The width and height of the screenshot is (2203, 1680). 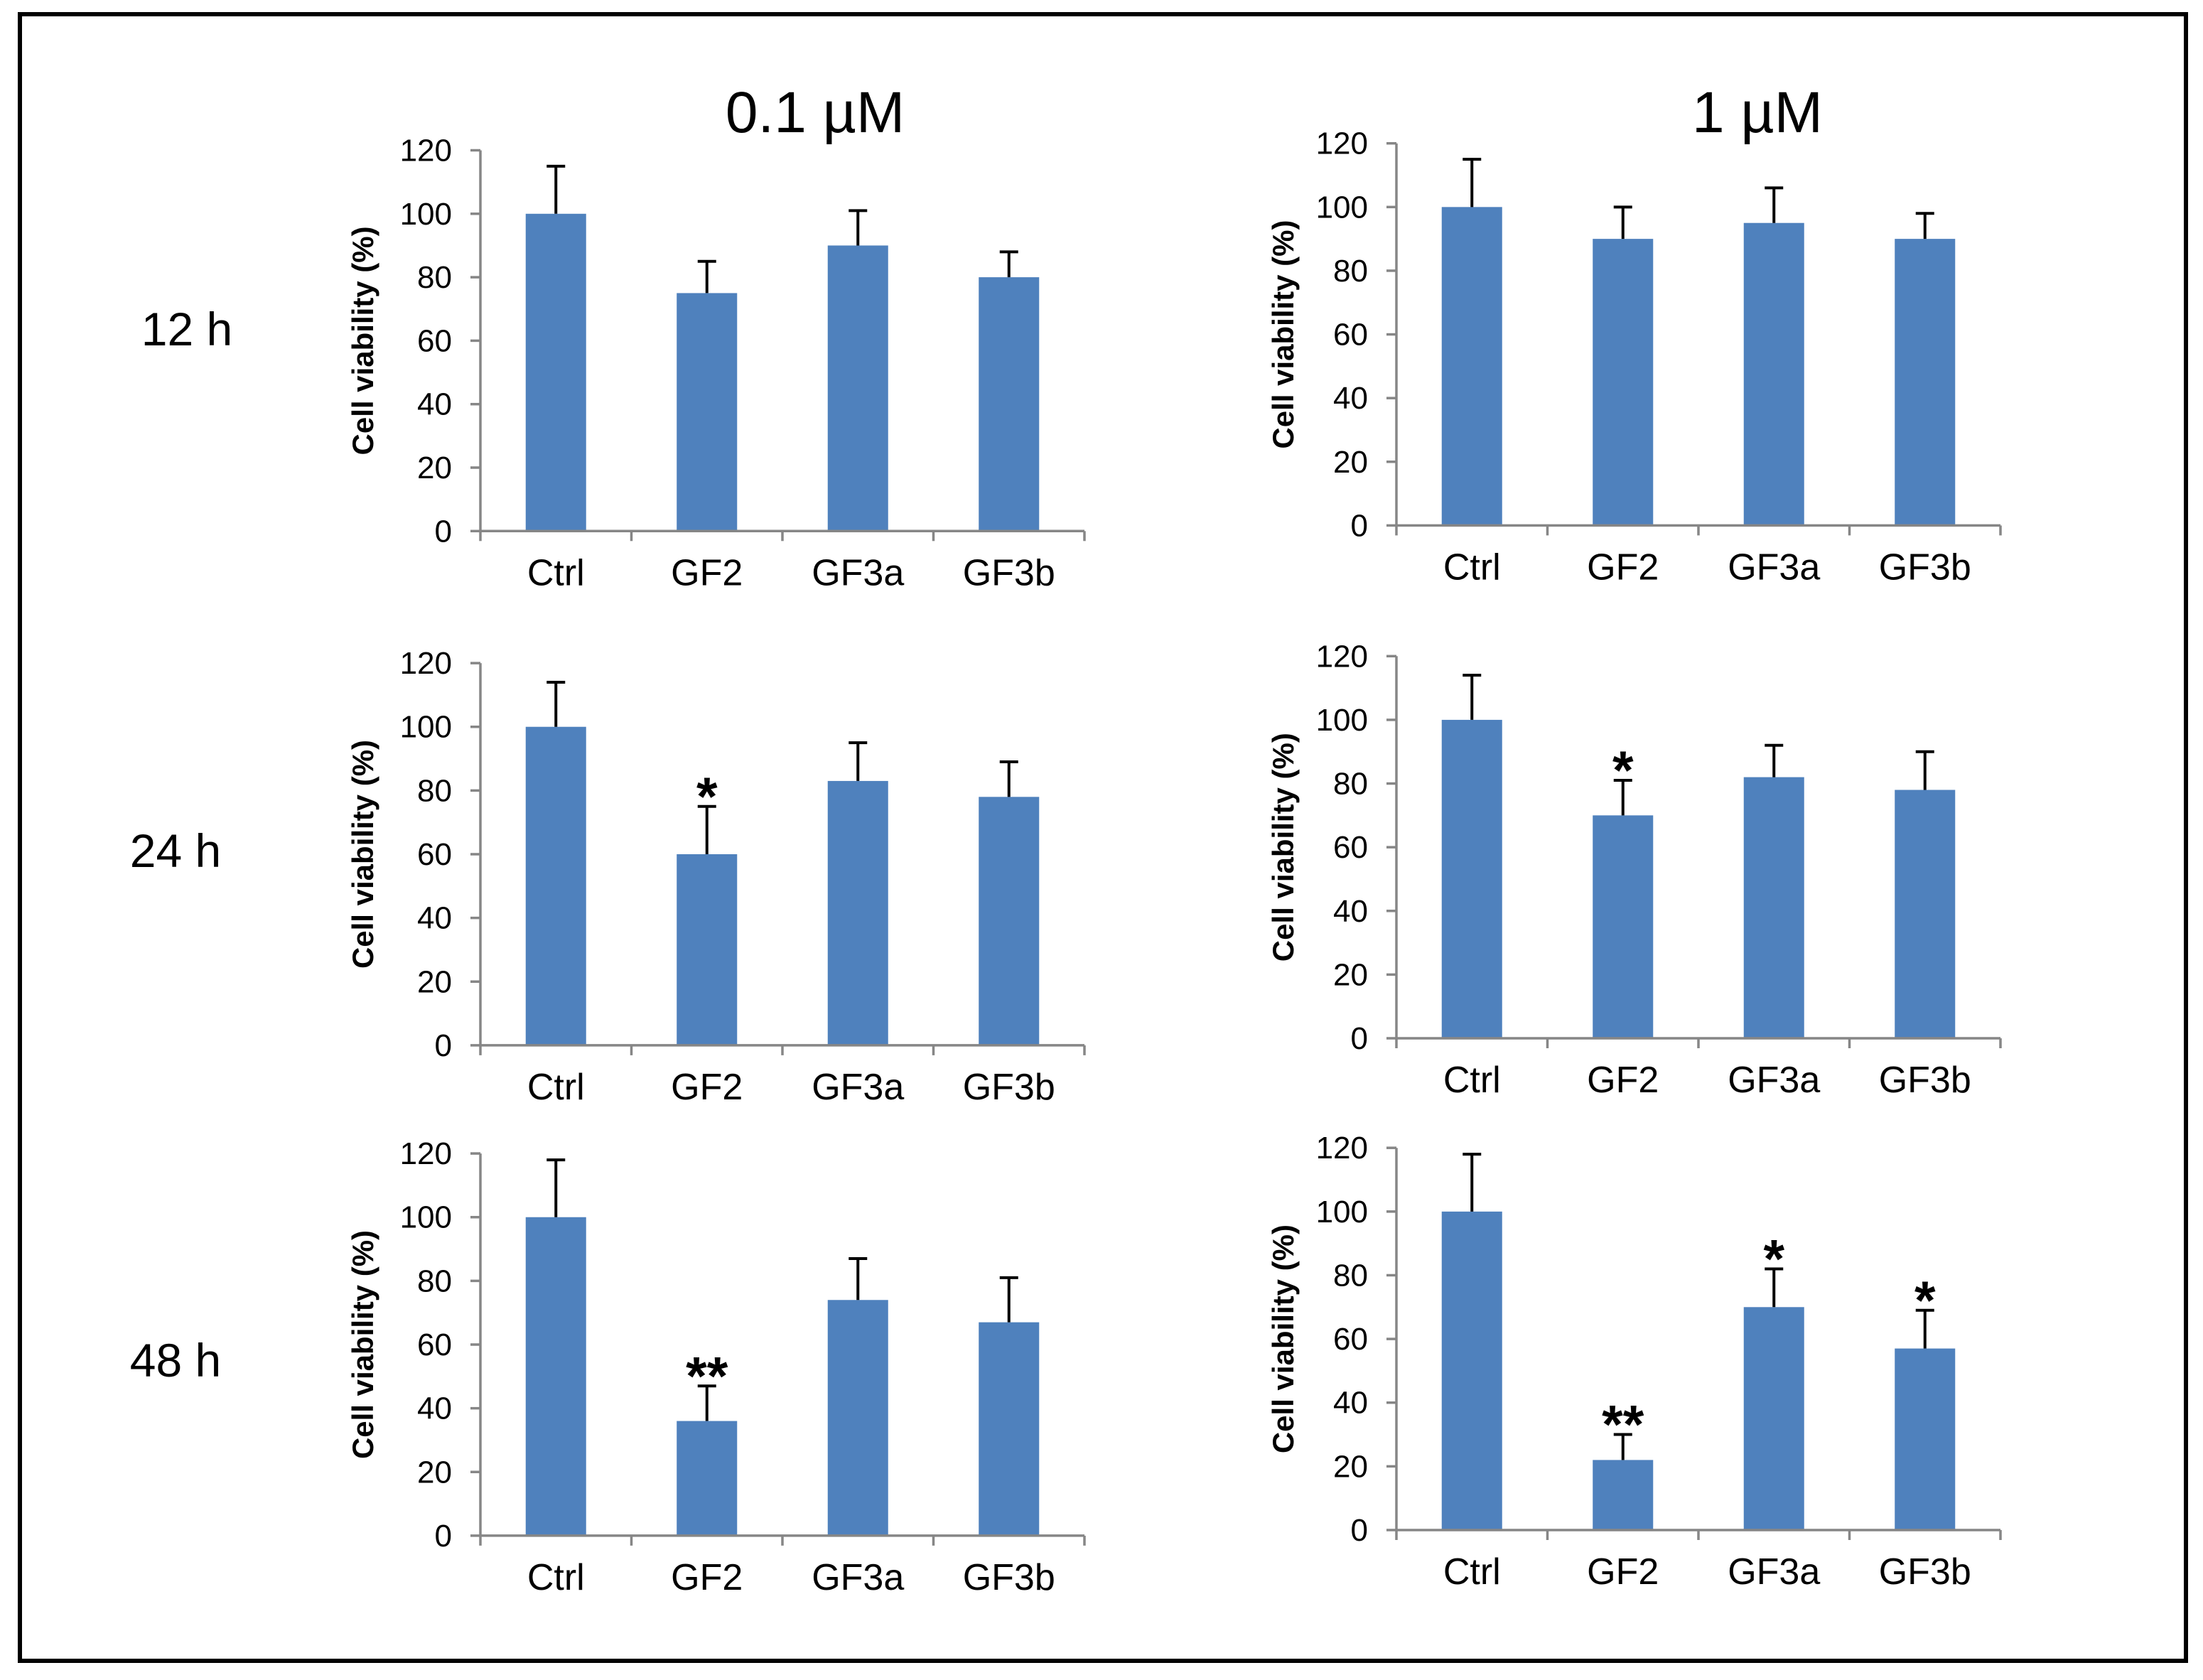 What do you see at coordinates (187, 329) in the screenshot?
I see `row-label-12h: 12 h` at bounding box center [187, 329].